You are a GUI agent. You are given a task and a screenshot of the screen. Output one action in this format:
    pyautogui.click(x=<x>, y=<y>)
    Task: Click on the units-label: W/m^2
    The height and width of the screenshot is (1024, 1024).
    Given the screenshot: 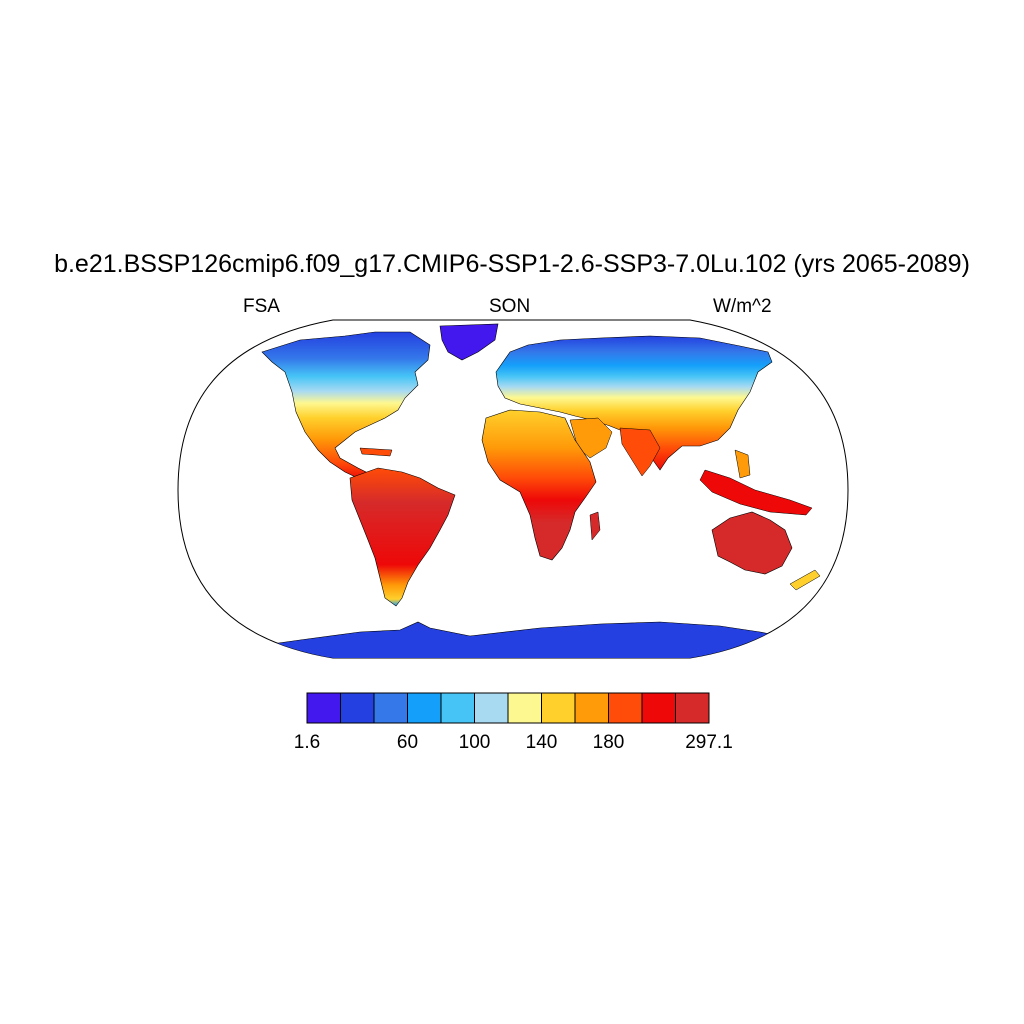 What is the action you would take?
    pyautogui.click(x=742, y=306)
    